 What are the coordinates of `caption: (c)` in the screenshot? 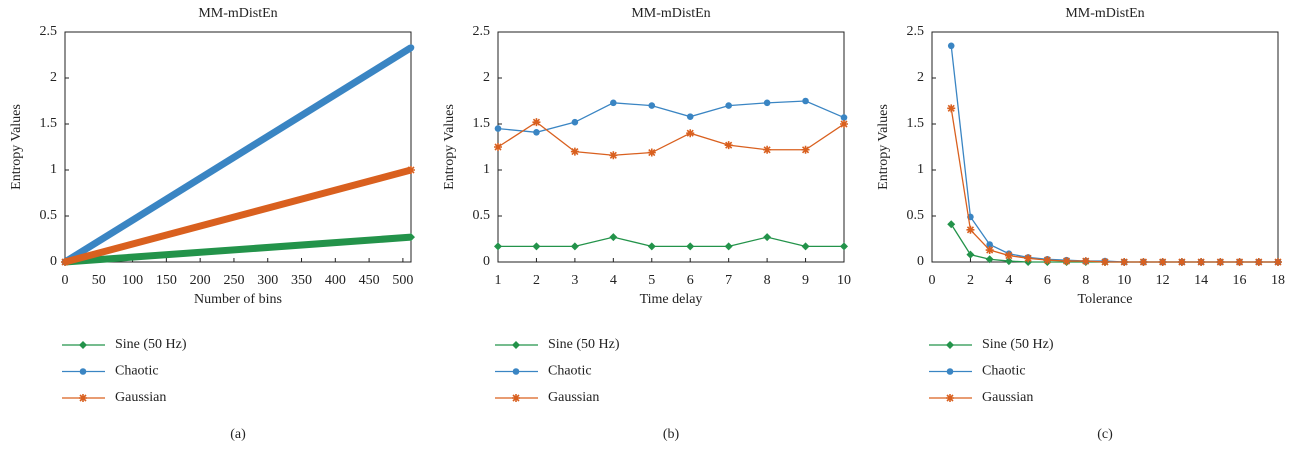 It's located at (1105, 434).